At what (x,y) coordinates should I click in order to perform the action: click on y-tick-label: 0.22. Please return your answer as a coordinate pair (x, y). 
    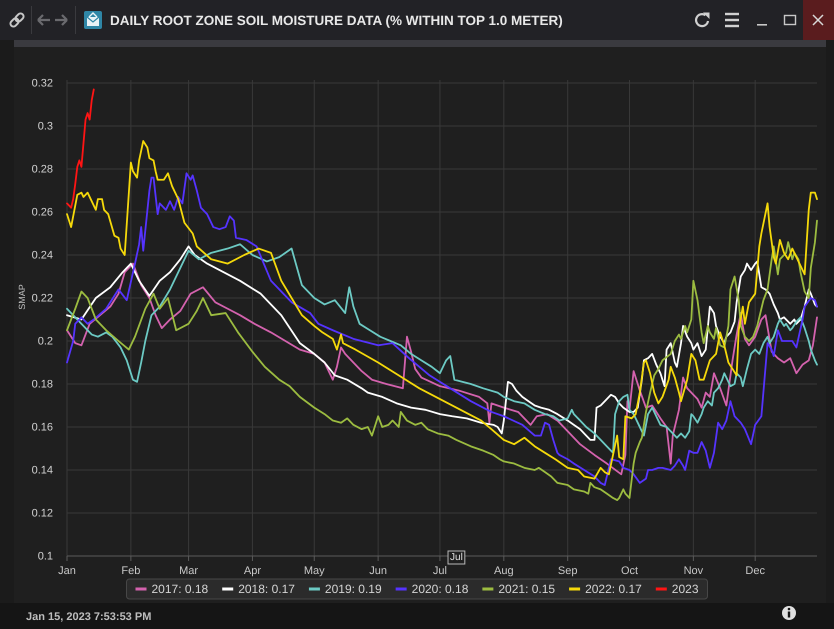
    Looking at the image, I should click on (42, 298).